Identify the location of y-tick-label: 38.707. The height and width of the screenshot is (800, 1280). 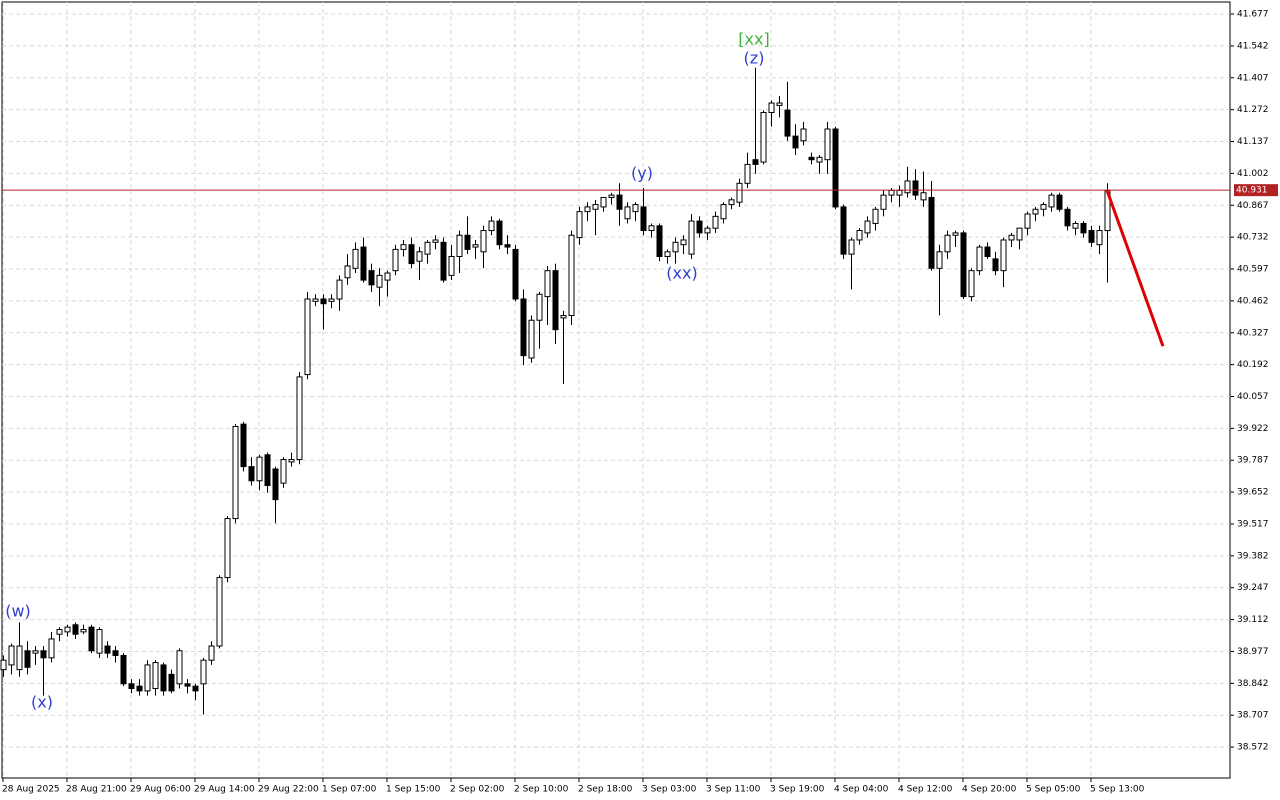
(1253, 716).